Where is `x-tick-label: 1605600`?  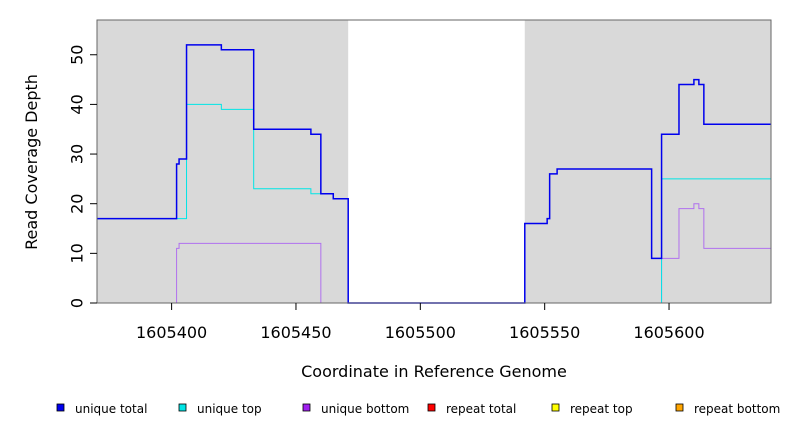 x-tick-label: 1605600 is located at coordinates (668, 332).